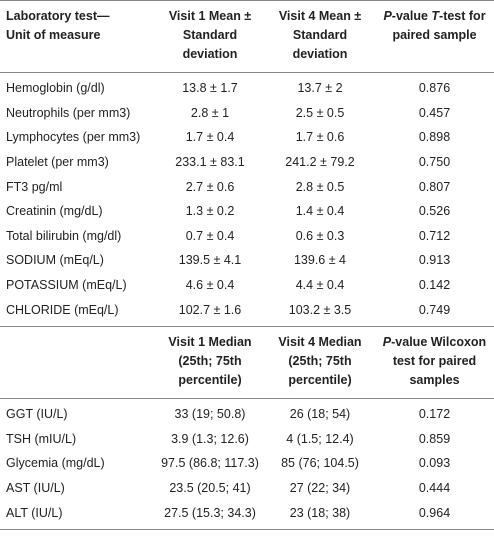 This screenshot has width=494, height=559. What do you see at coordinates (320, 211) in the screenshot?
I see `table-cell: 1.4 ± 0.4` at bounding box center [320, 211].